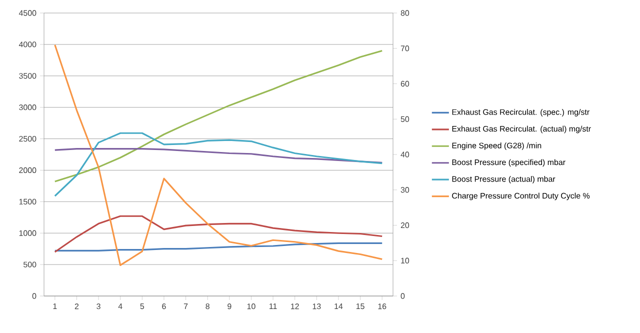  What do you see at coordinates (218, 234) in the screenshot?
I see `line-series` at bounding box center [218, 234].